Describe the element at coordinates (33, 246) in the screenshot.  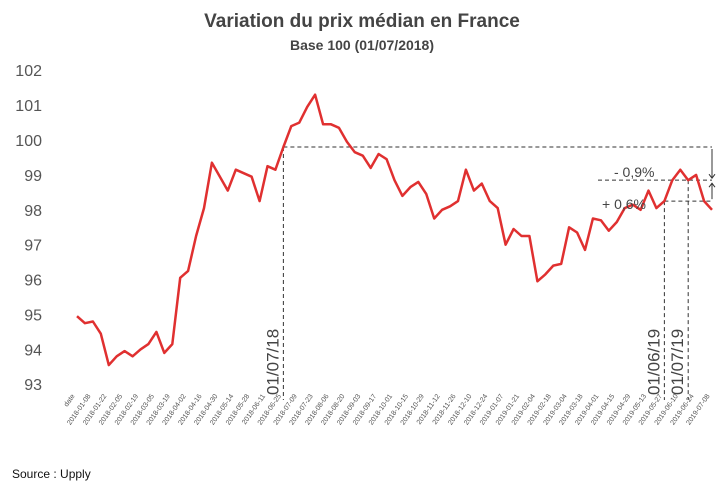
I see `y-tick-label: 97` at that location.